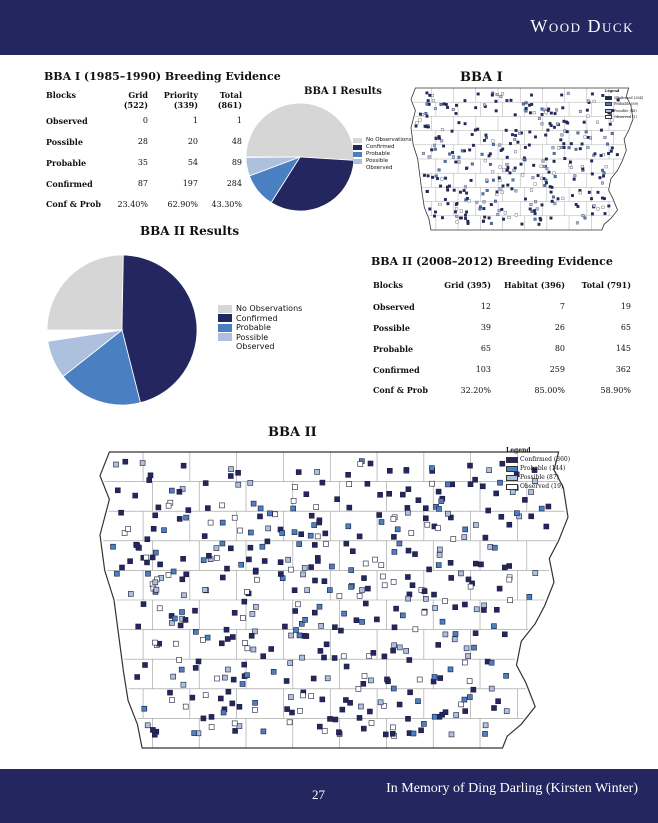 The height and width of the screenshot is (823, 658). I want to click on legend-label: Observed, so click(379, 168).